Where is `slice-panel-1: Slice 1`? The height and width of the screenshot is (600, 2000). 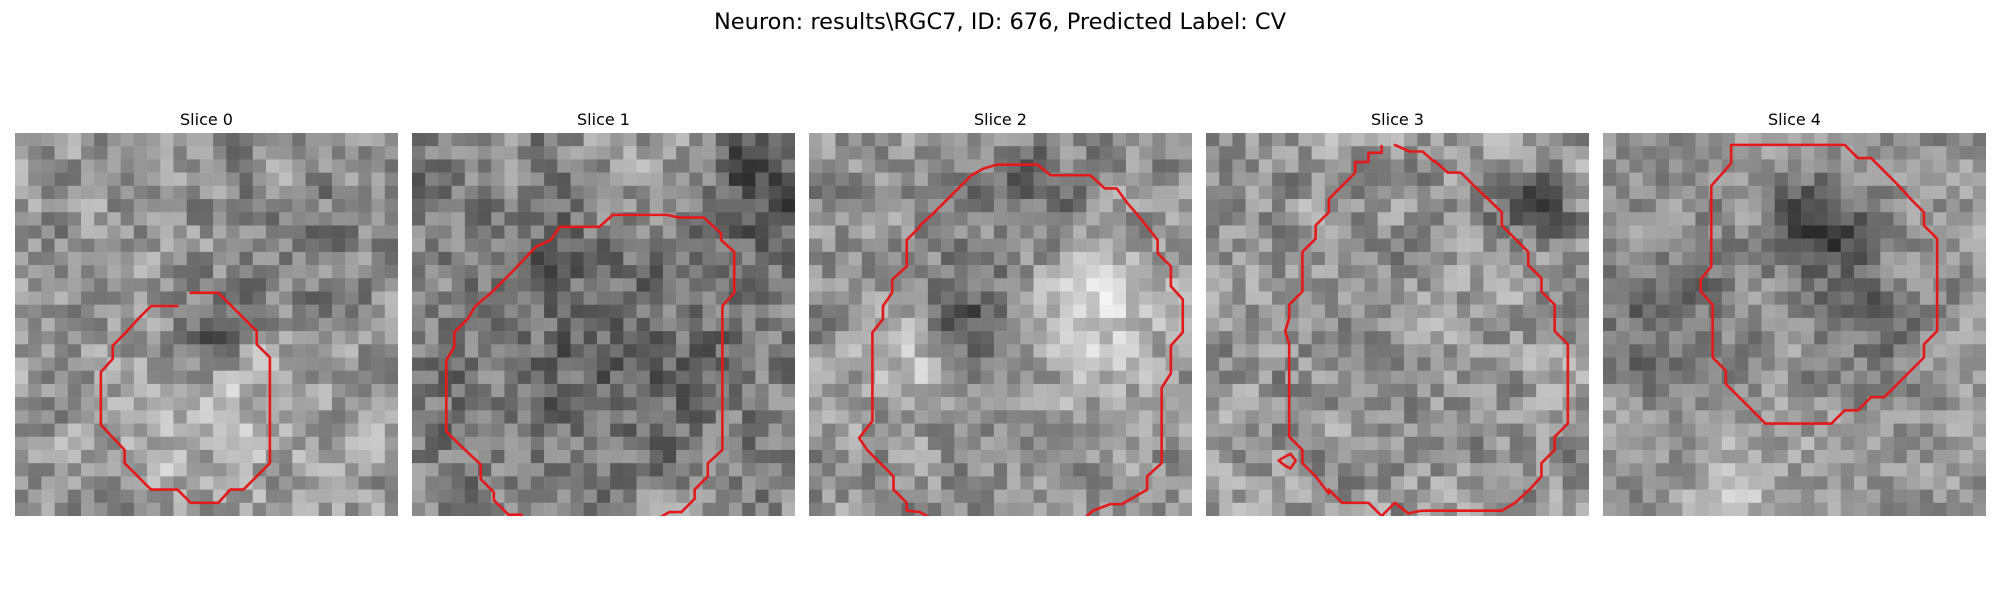 slice-panel-1: Slice 1 is located at coordinates (603, 313).